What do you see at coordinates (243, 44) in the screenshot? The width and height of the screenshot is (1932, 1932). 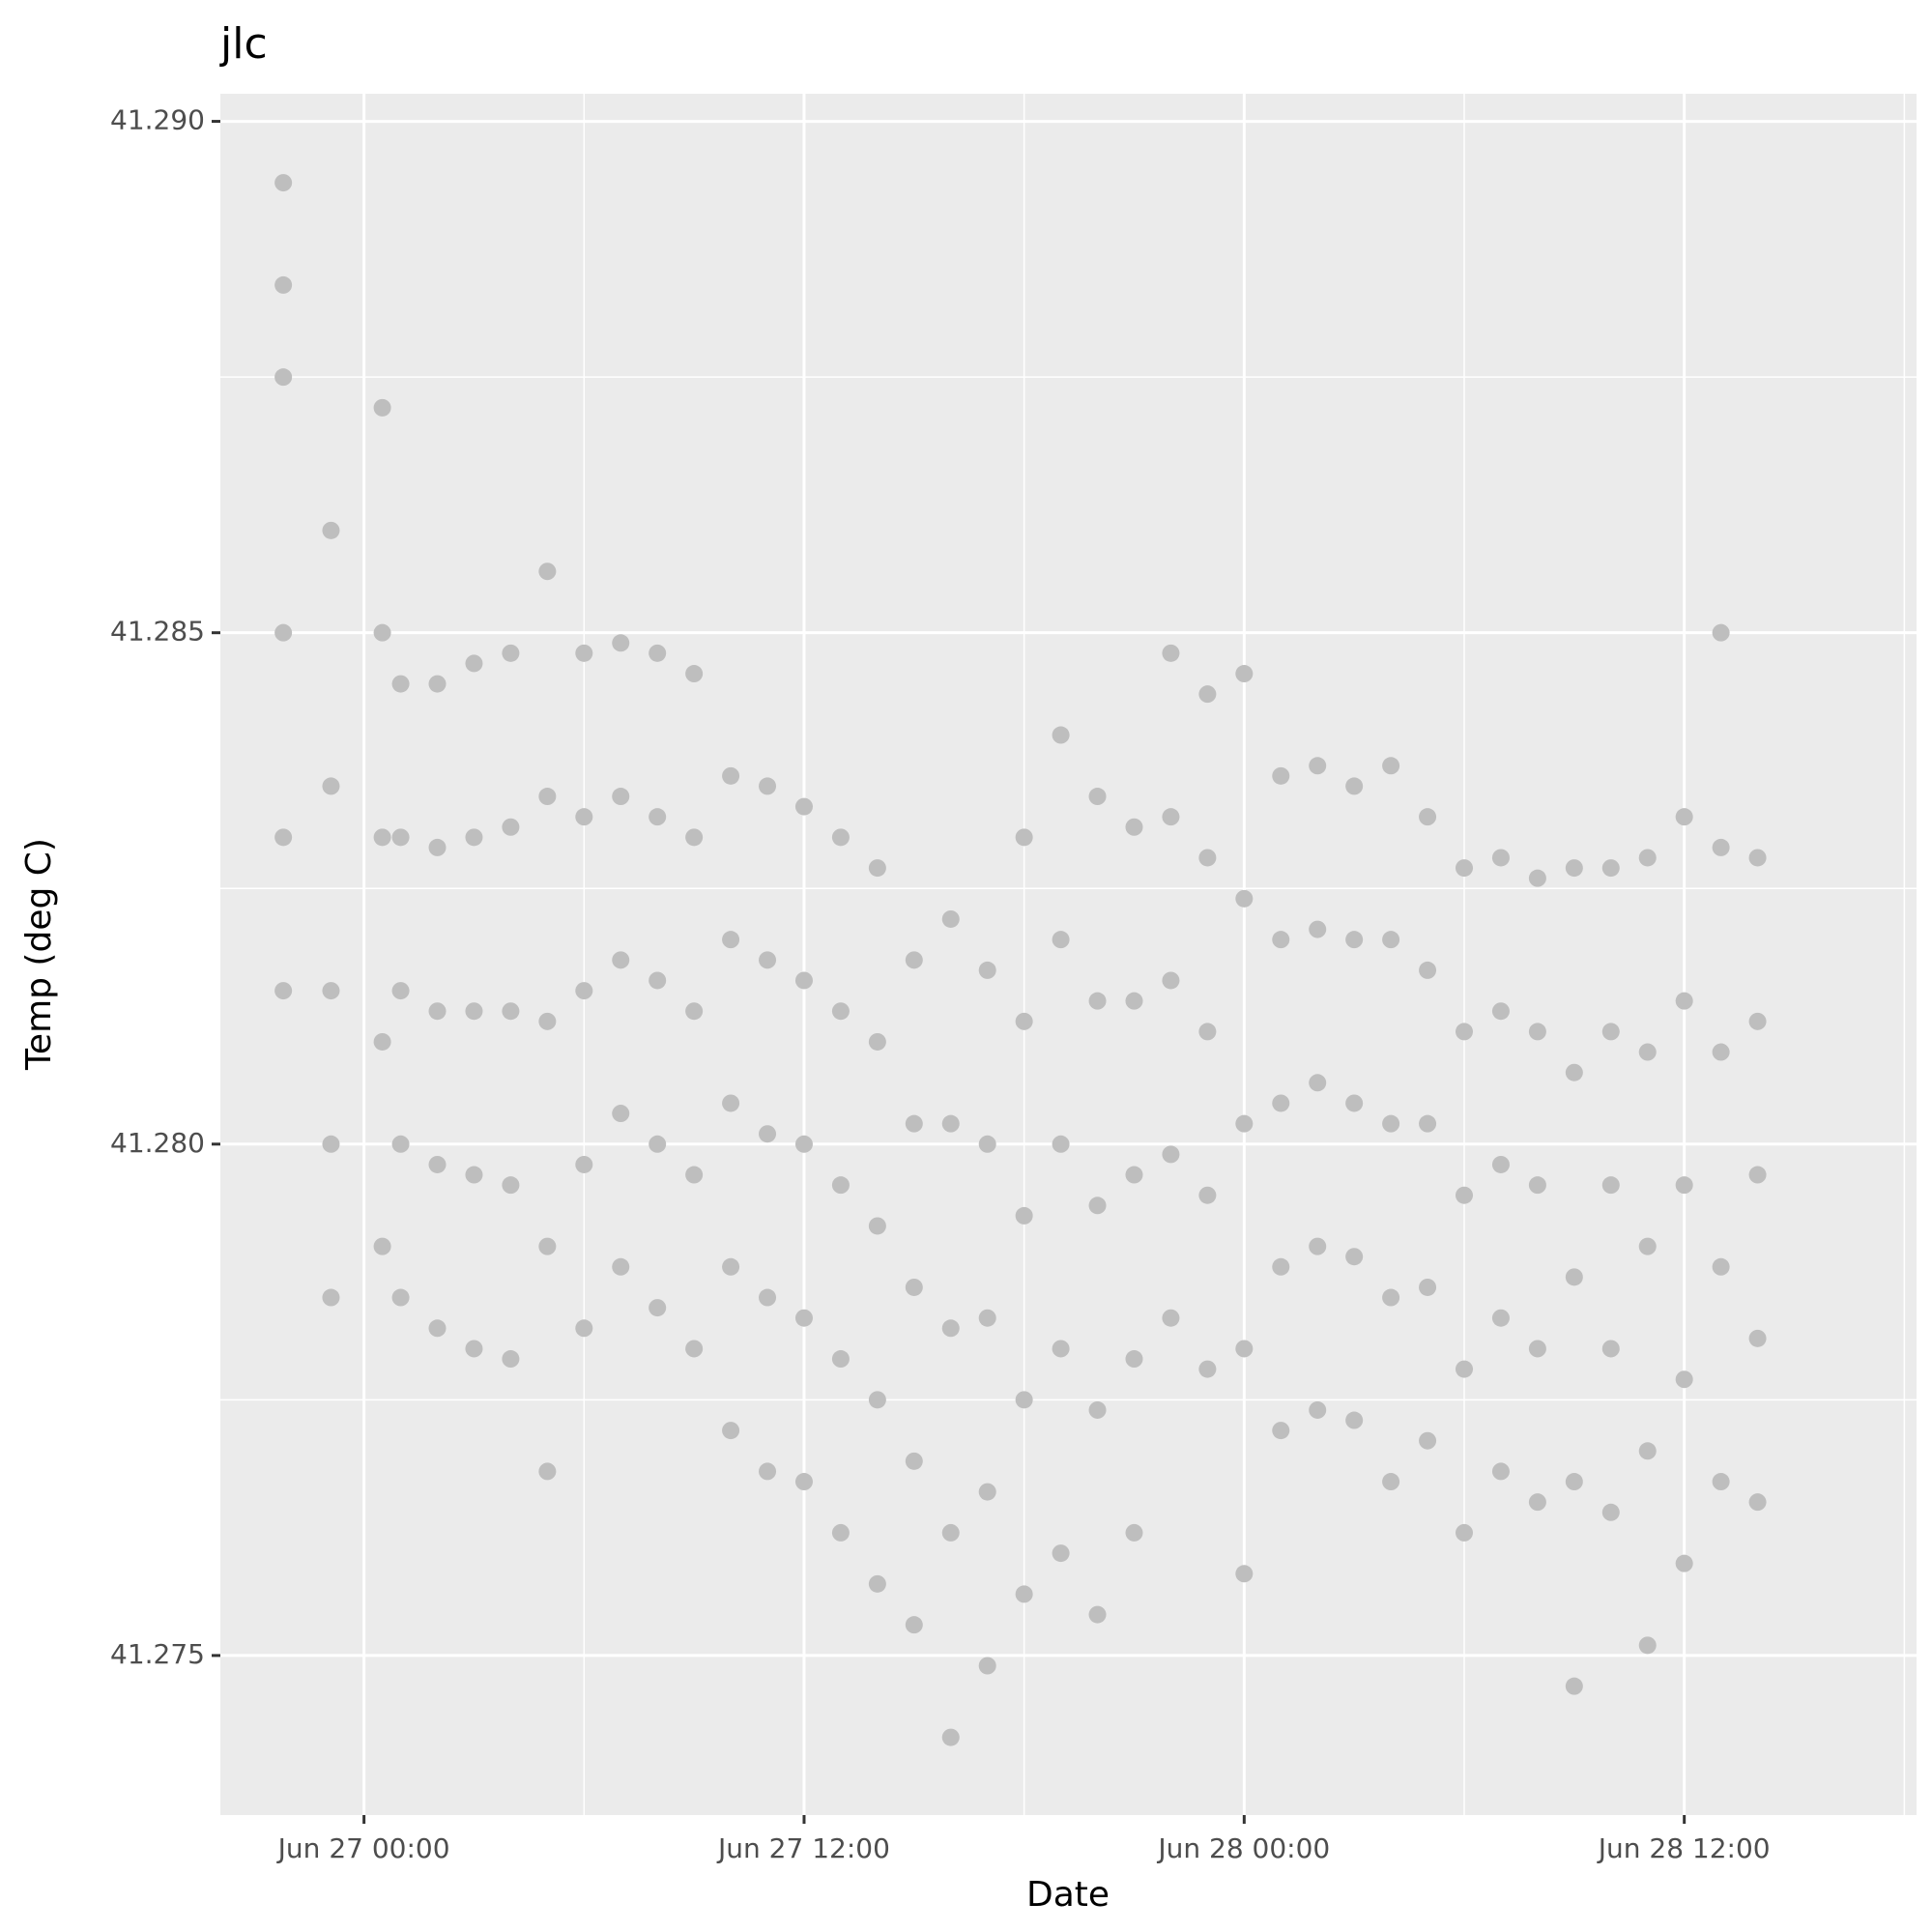 I see `chart-title: jlc` at bounding box center [243, 44].